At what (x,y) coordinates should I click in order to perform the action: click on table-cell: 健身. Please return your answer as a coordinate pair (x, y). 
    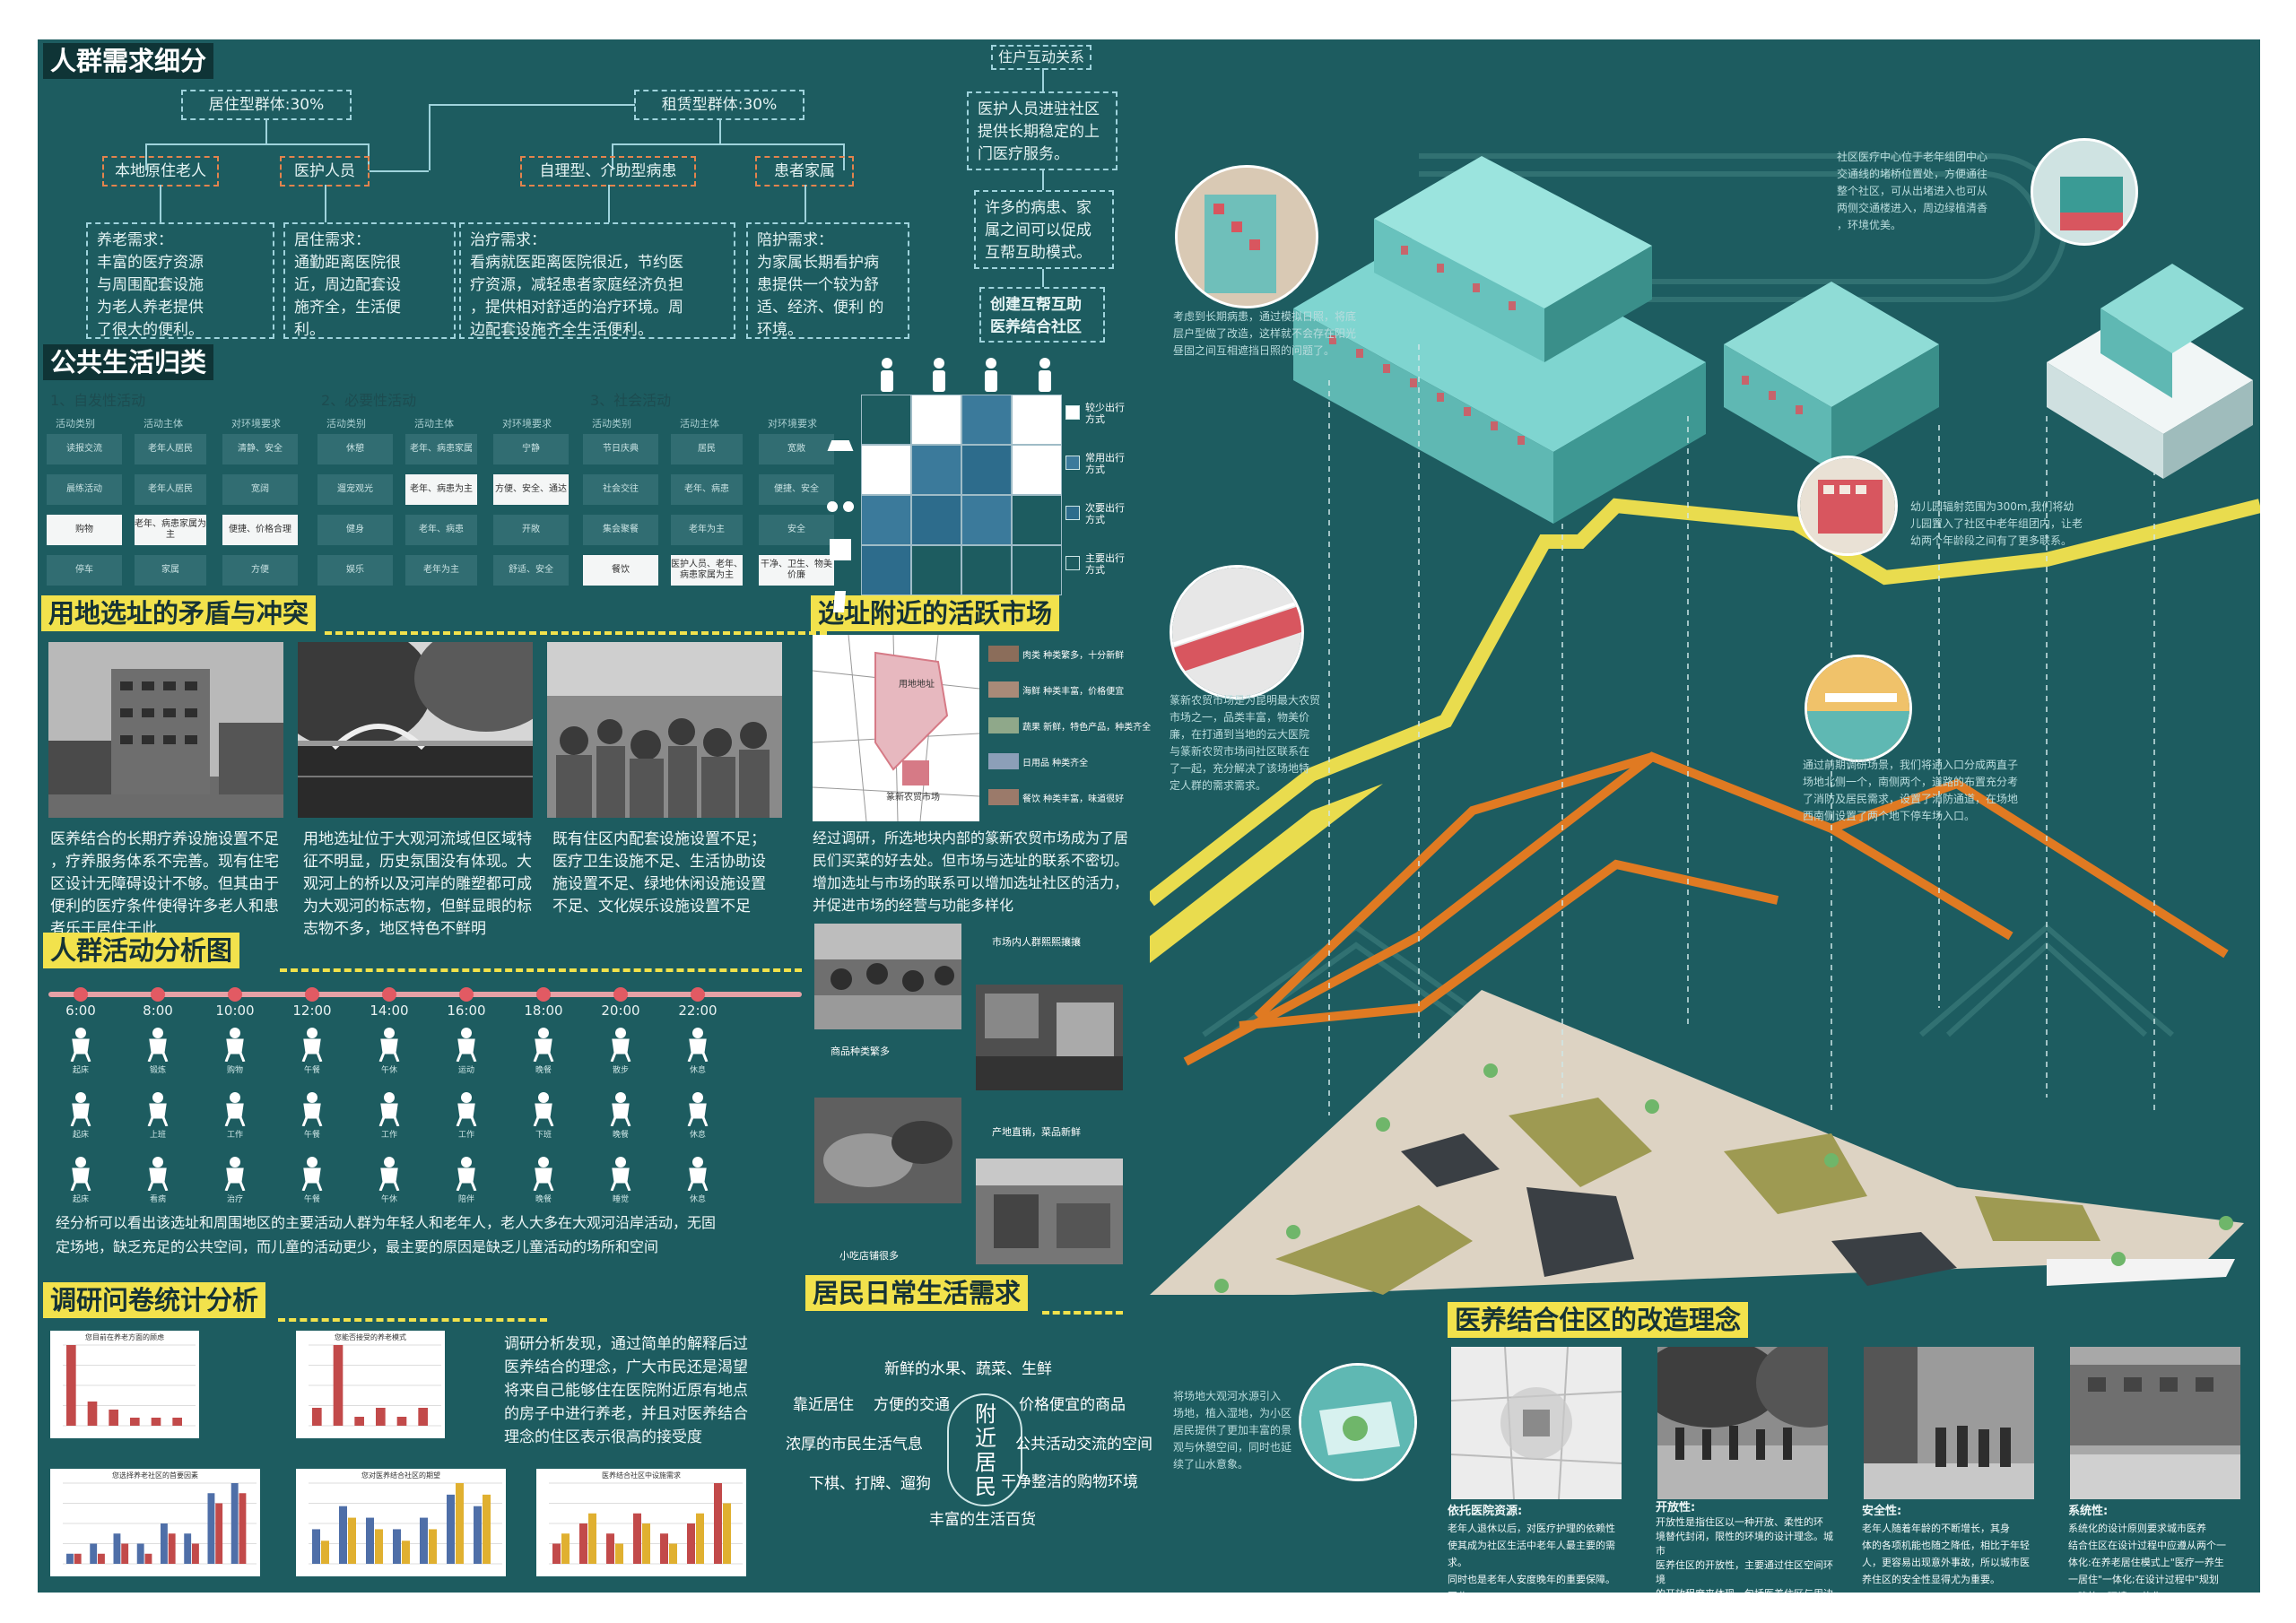
    Looking at the image, I should click on (355, 530).